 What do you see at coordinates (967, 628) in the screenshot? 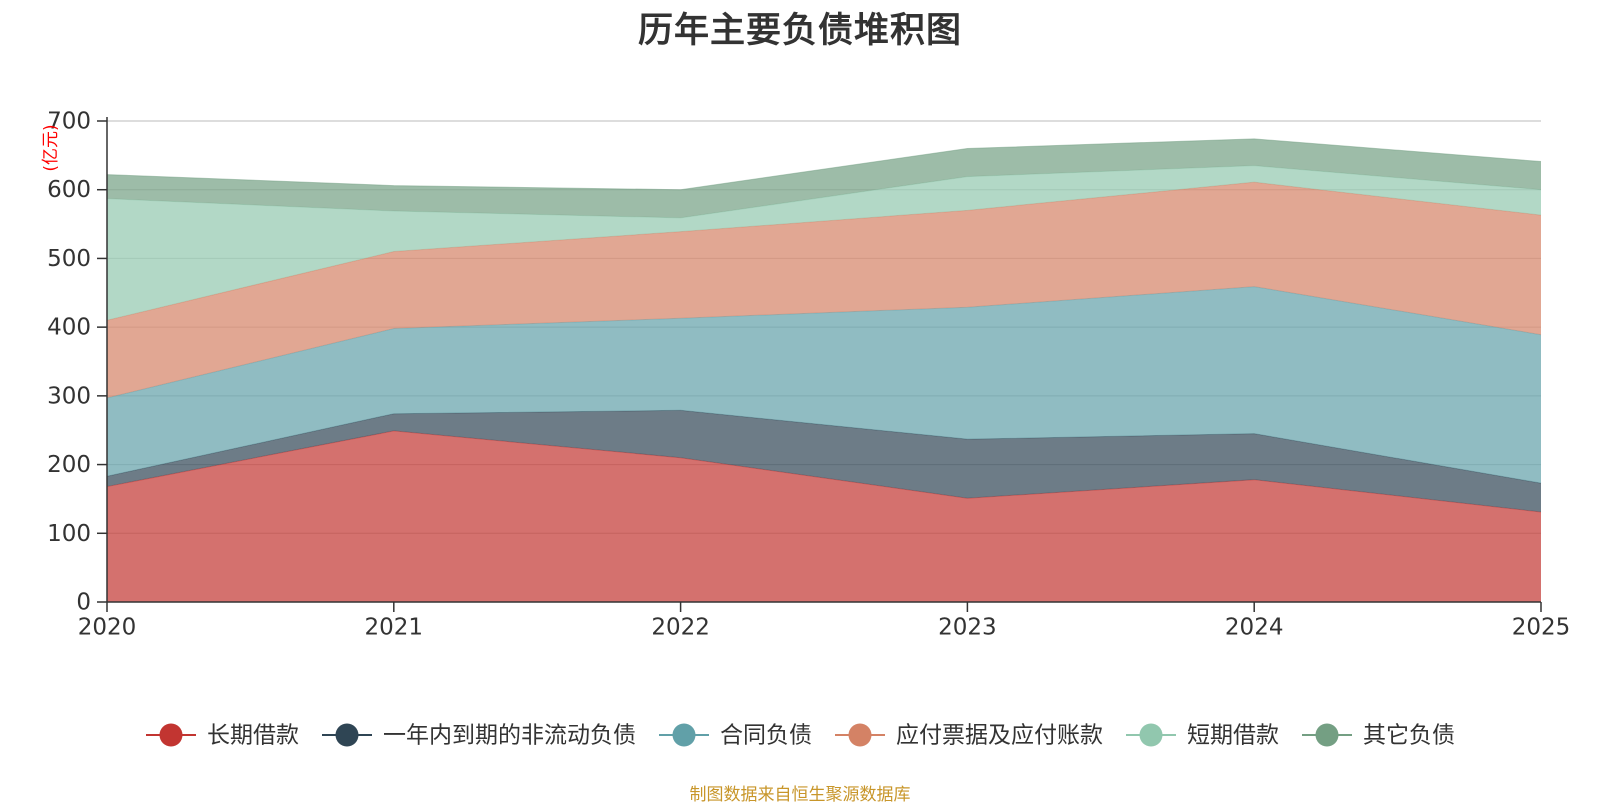
I see `x-tick-label: 2023` at bounding box center [967, 628].